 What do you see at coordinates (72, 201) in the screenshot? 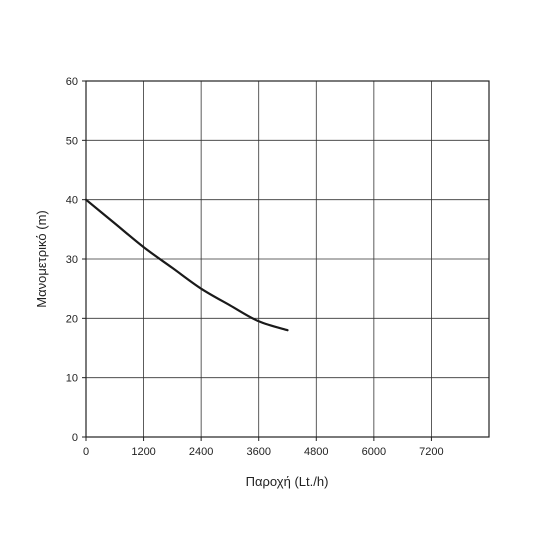
I see `y-tick-label: 40` at bounding box center [72, 201].